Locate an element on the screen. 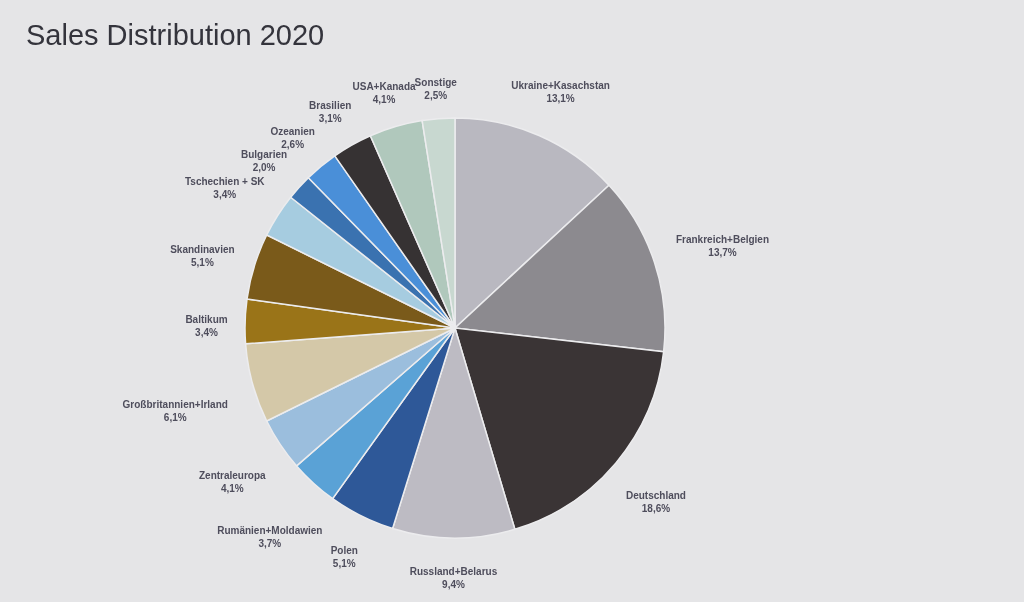 This screenshot has width=1024, height=602. slice-label: Bulgarien is located at coordinates (264, 155).